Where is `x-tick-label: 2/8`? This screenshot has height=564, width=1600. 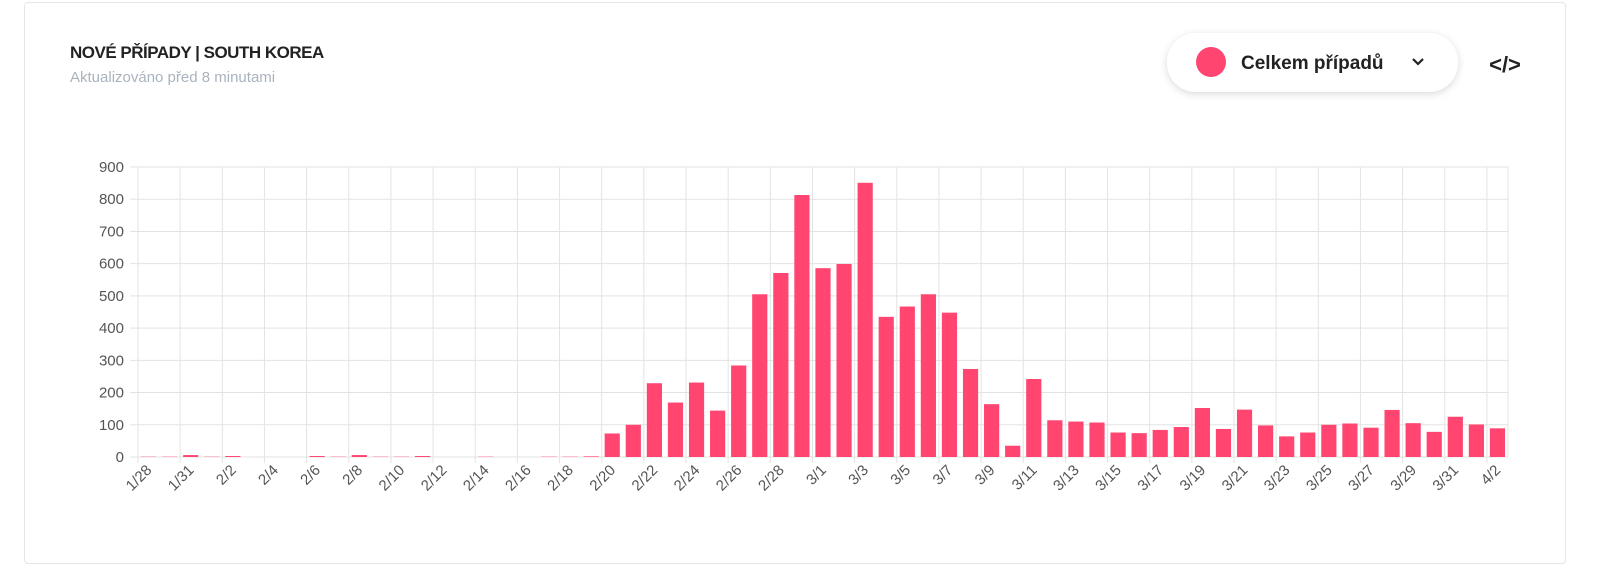 x-tick-label: 2/8 is located at coordinates (352, 475).